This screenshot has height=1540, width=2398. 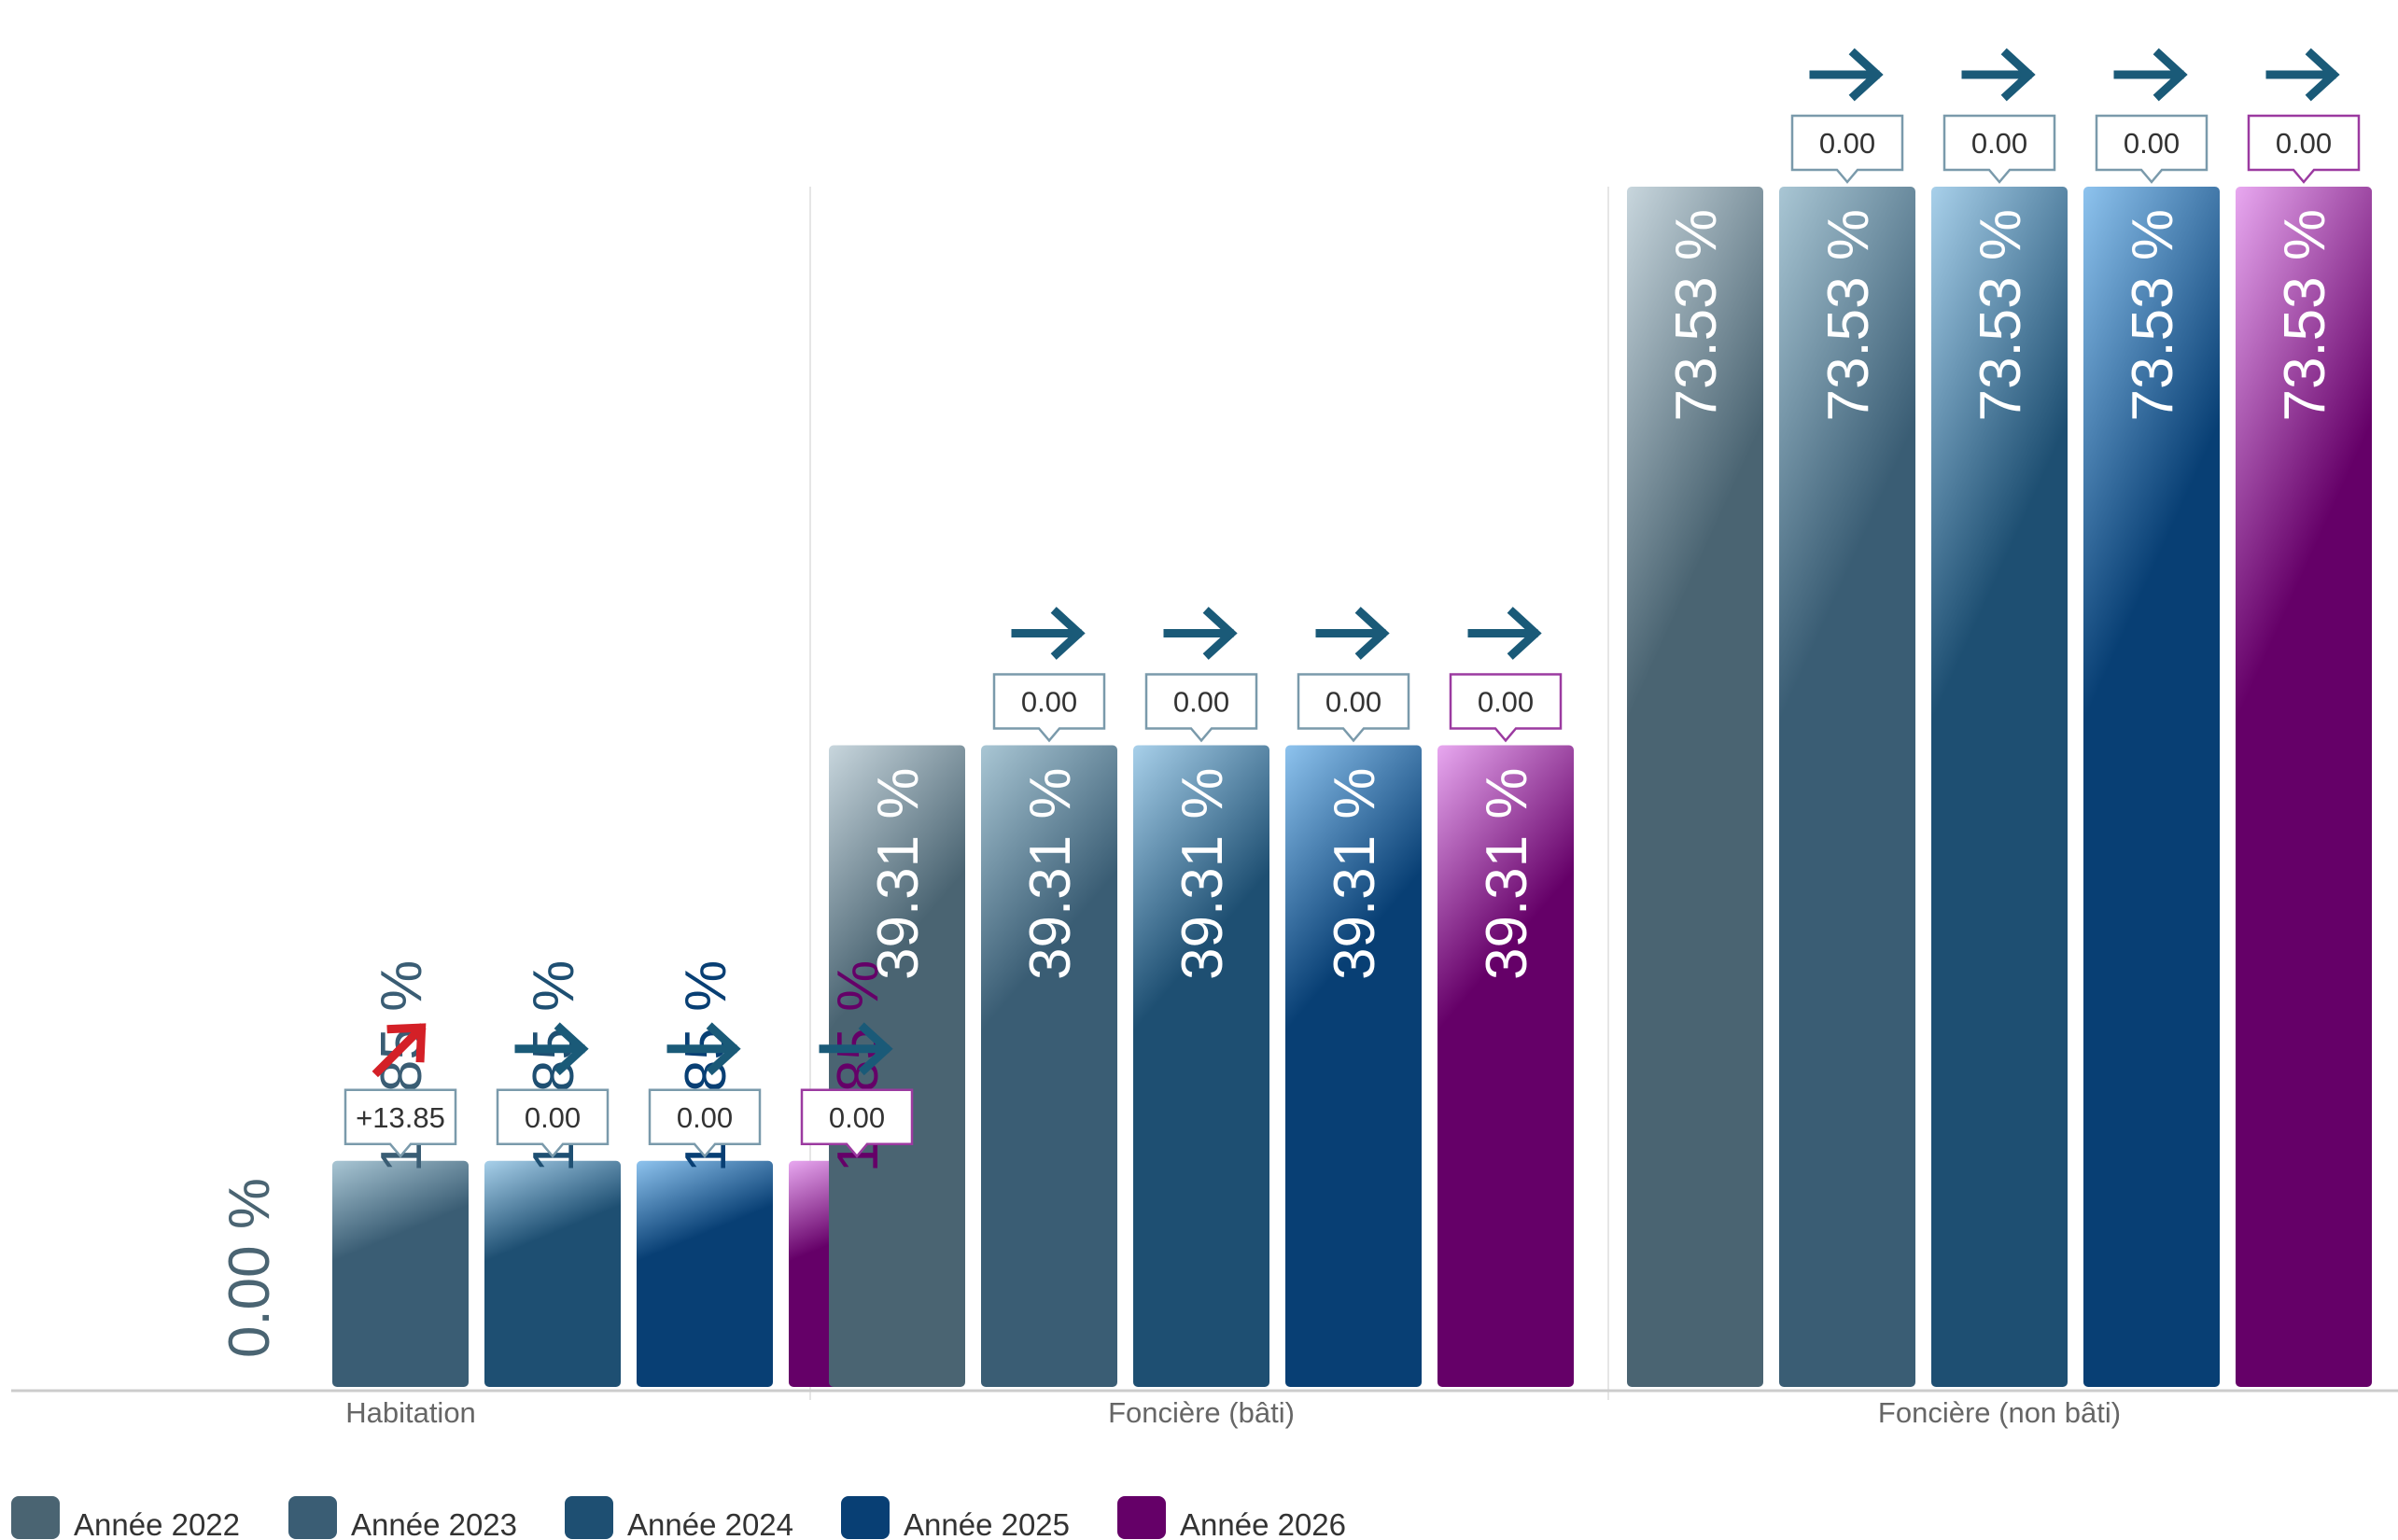 What do you see at coordinates (1847, 787) in the screenshot?
I see `bar-fonciere-non-bati-annee-2023` at bounding box center [1847, 787].